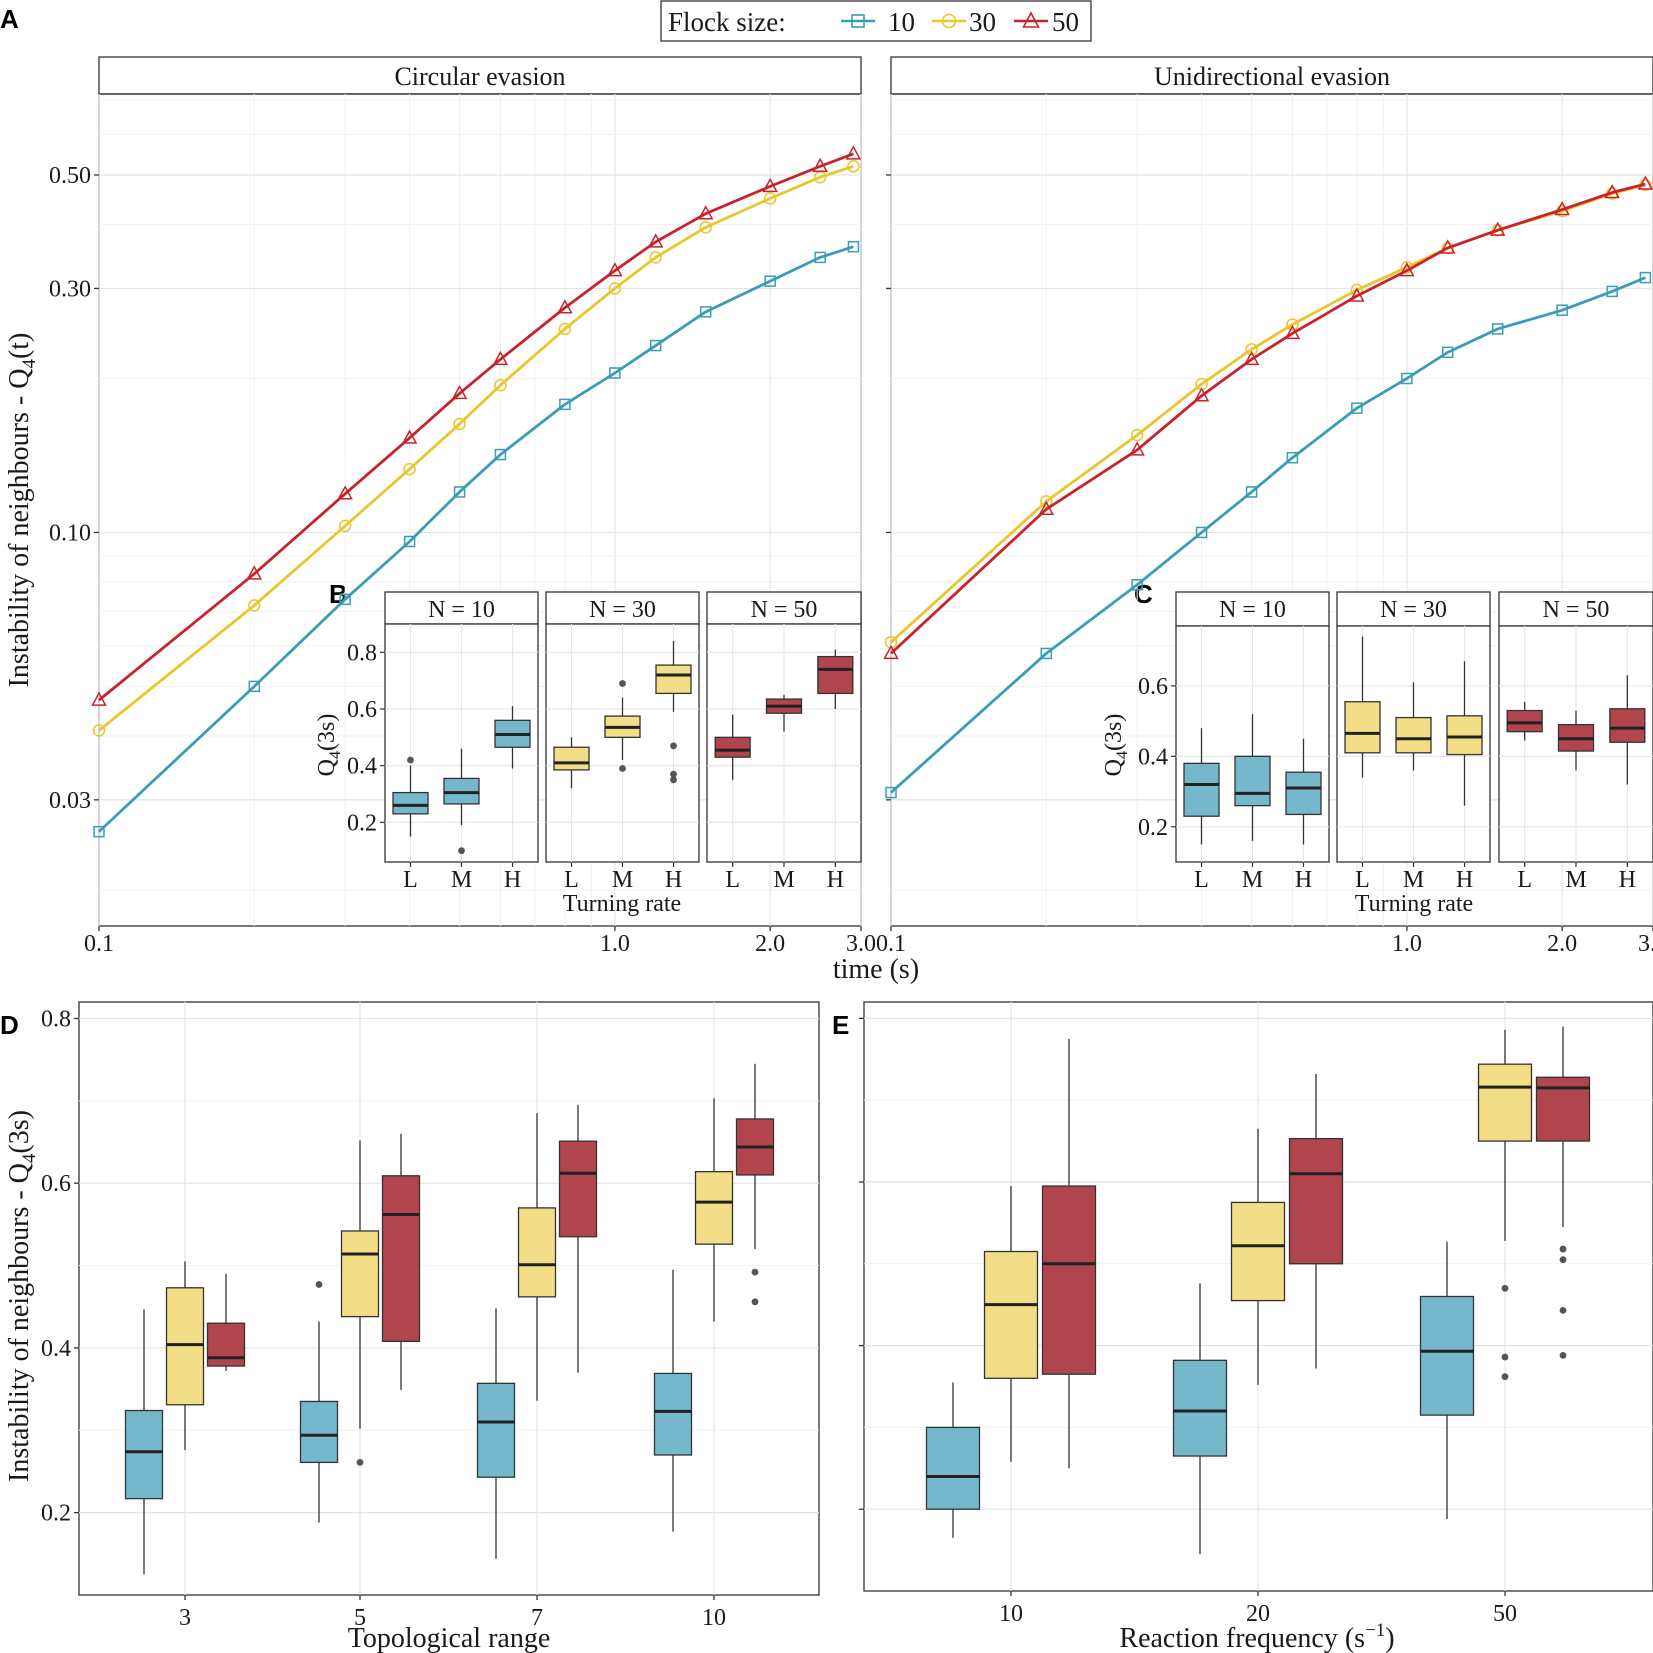 The width and height of the screenshot is (1653, 1653). Describe the element at coordinates (185, 1618) in the screenshot. I see `x-tick-label: 3` at that location.